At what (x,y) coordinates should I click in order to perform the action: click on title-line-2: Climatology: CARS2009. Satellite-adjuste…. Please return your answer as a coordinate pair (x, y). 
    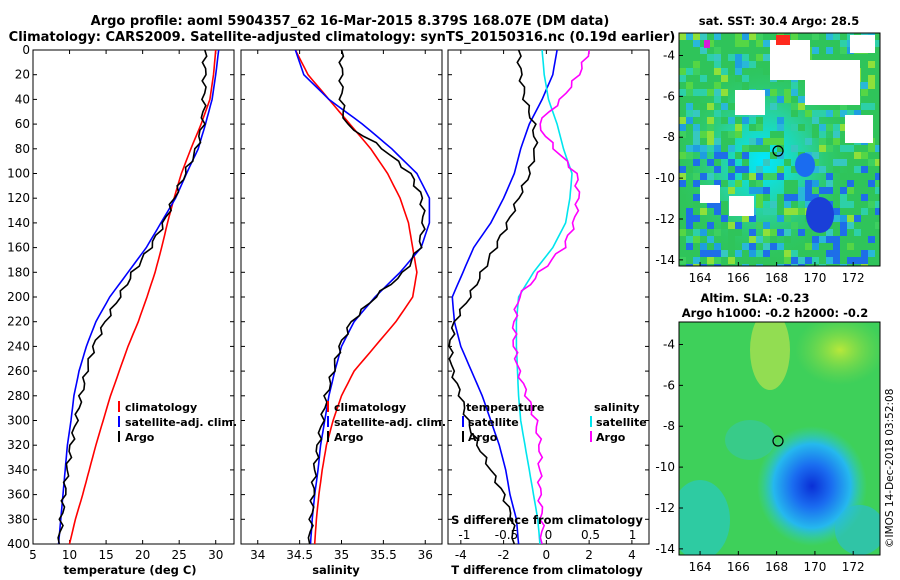
    Looking at the image, I should click on (342, 37).